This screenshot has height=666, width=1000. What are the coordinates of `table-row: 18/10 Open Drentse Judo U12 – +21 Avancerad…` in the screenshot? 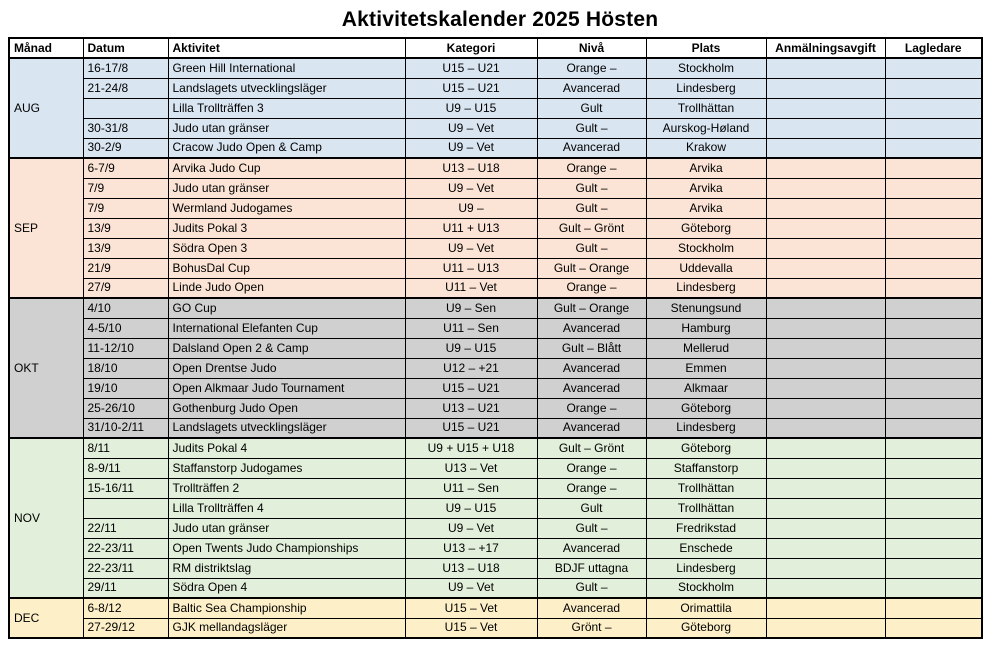 It's located at (496, 368).